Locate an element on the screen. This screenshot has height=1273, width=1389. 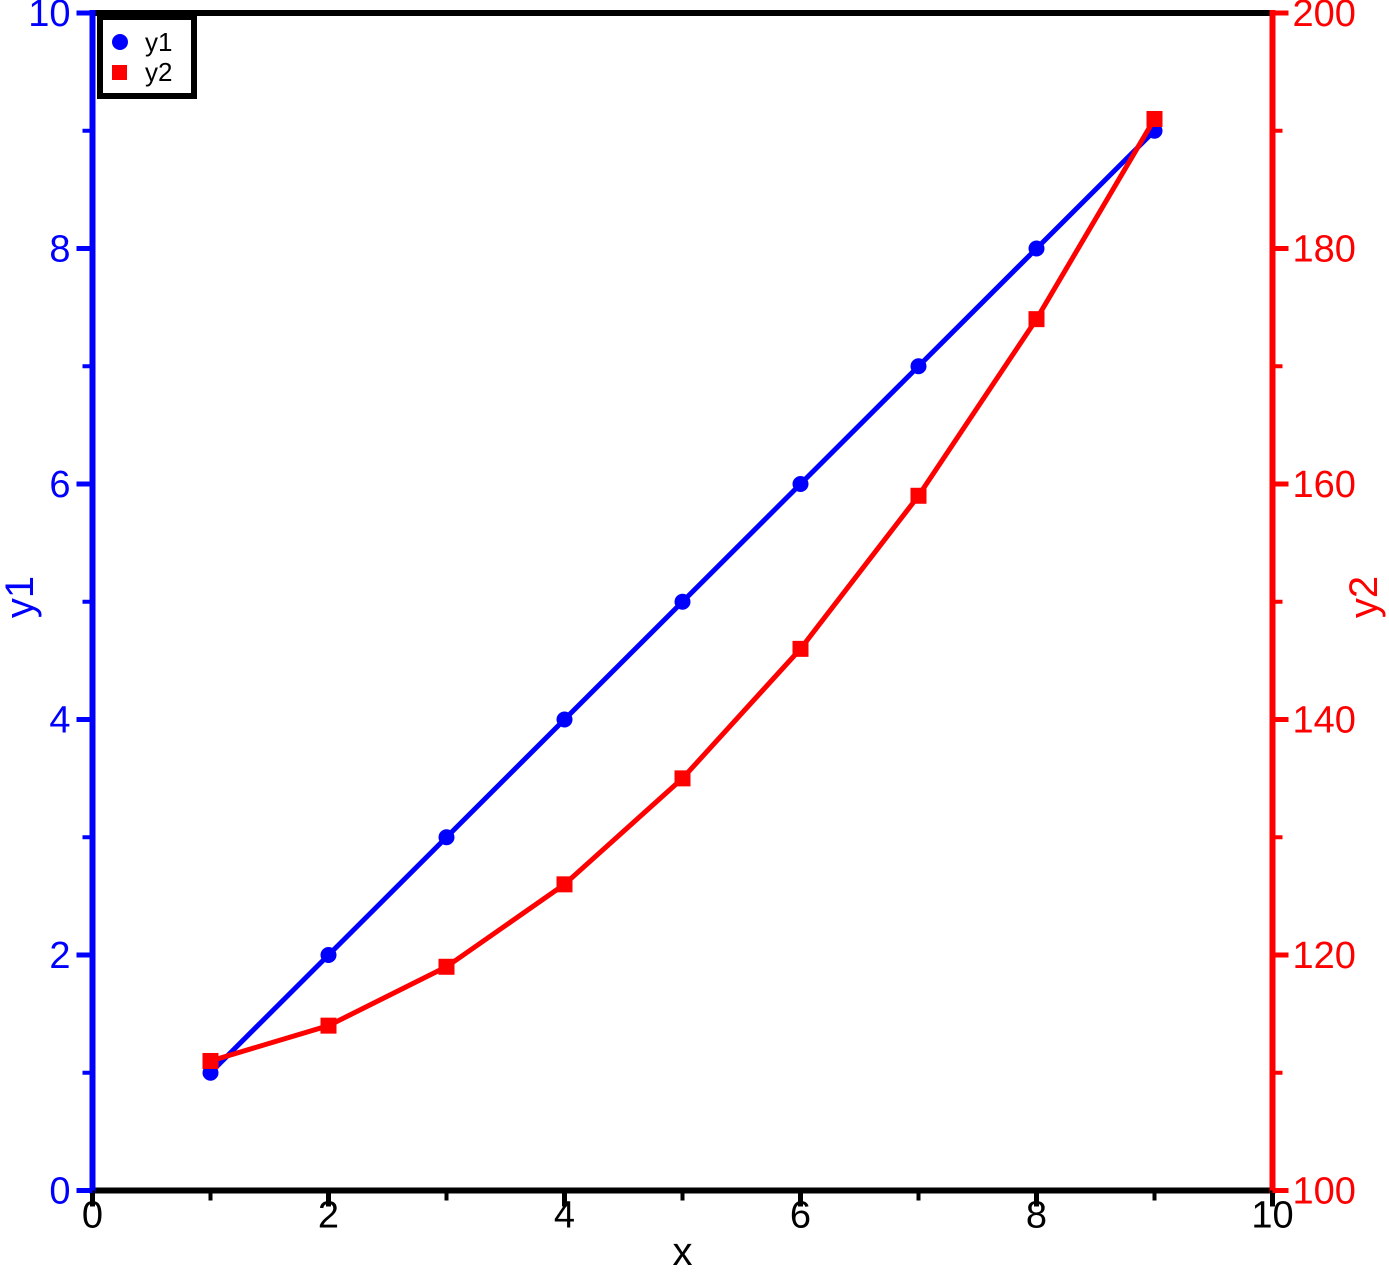
right-tick-label: 180 is located at coordinates (1324, 250).